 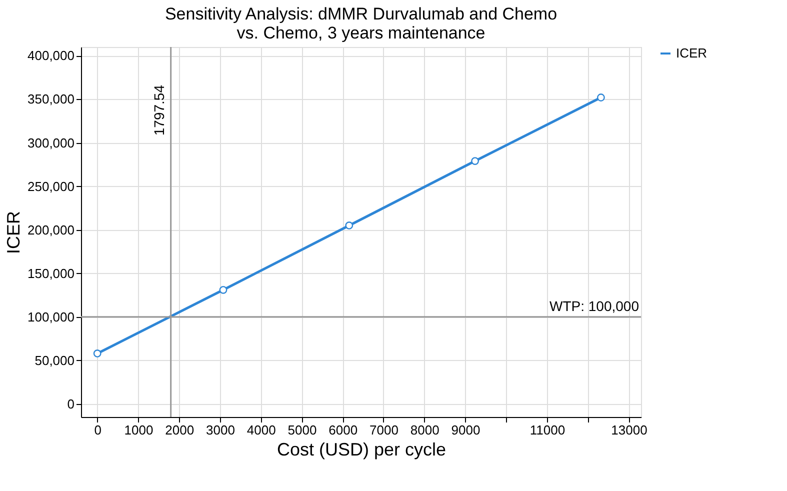 What do you see at coordinates (261, 430) in the screenshot?
I see `x-tick-label: 4000` at bounding box center [261, 430].